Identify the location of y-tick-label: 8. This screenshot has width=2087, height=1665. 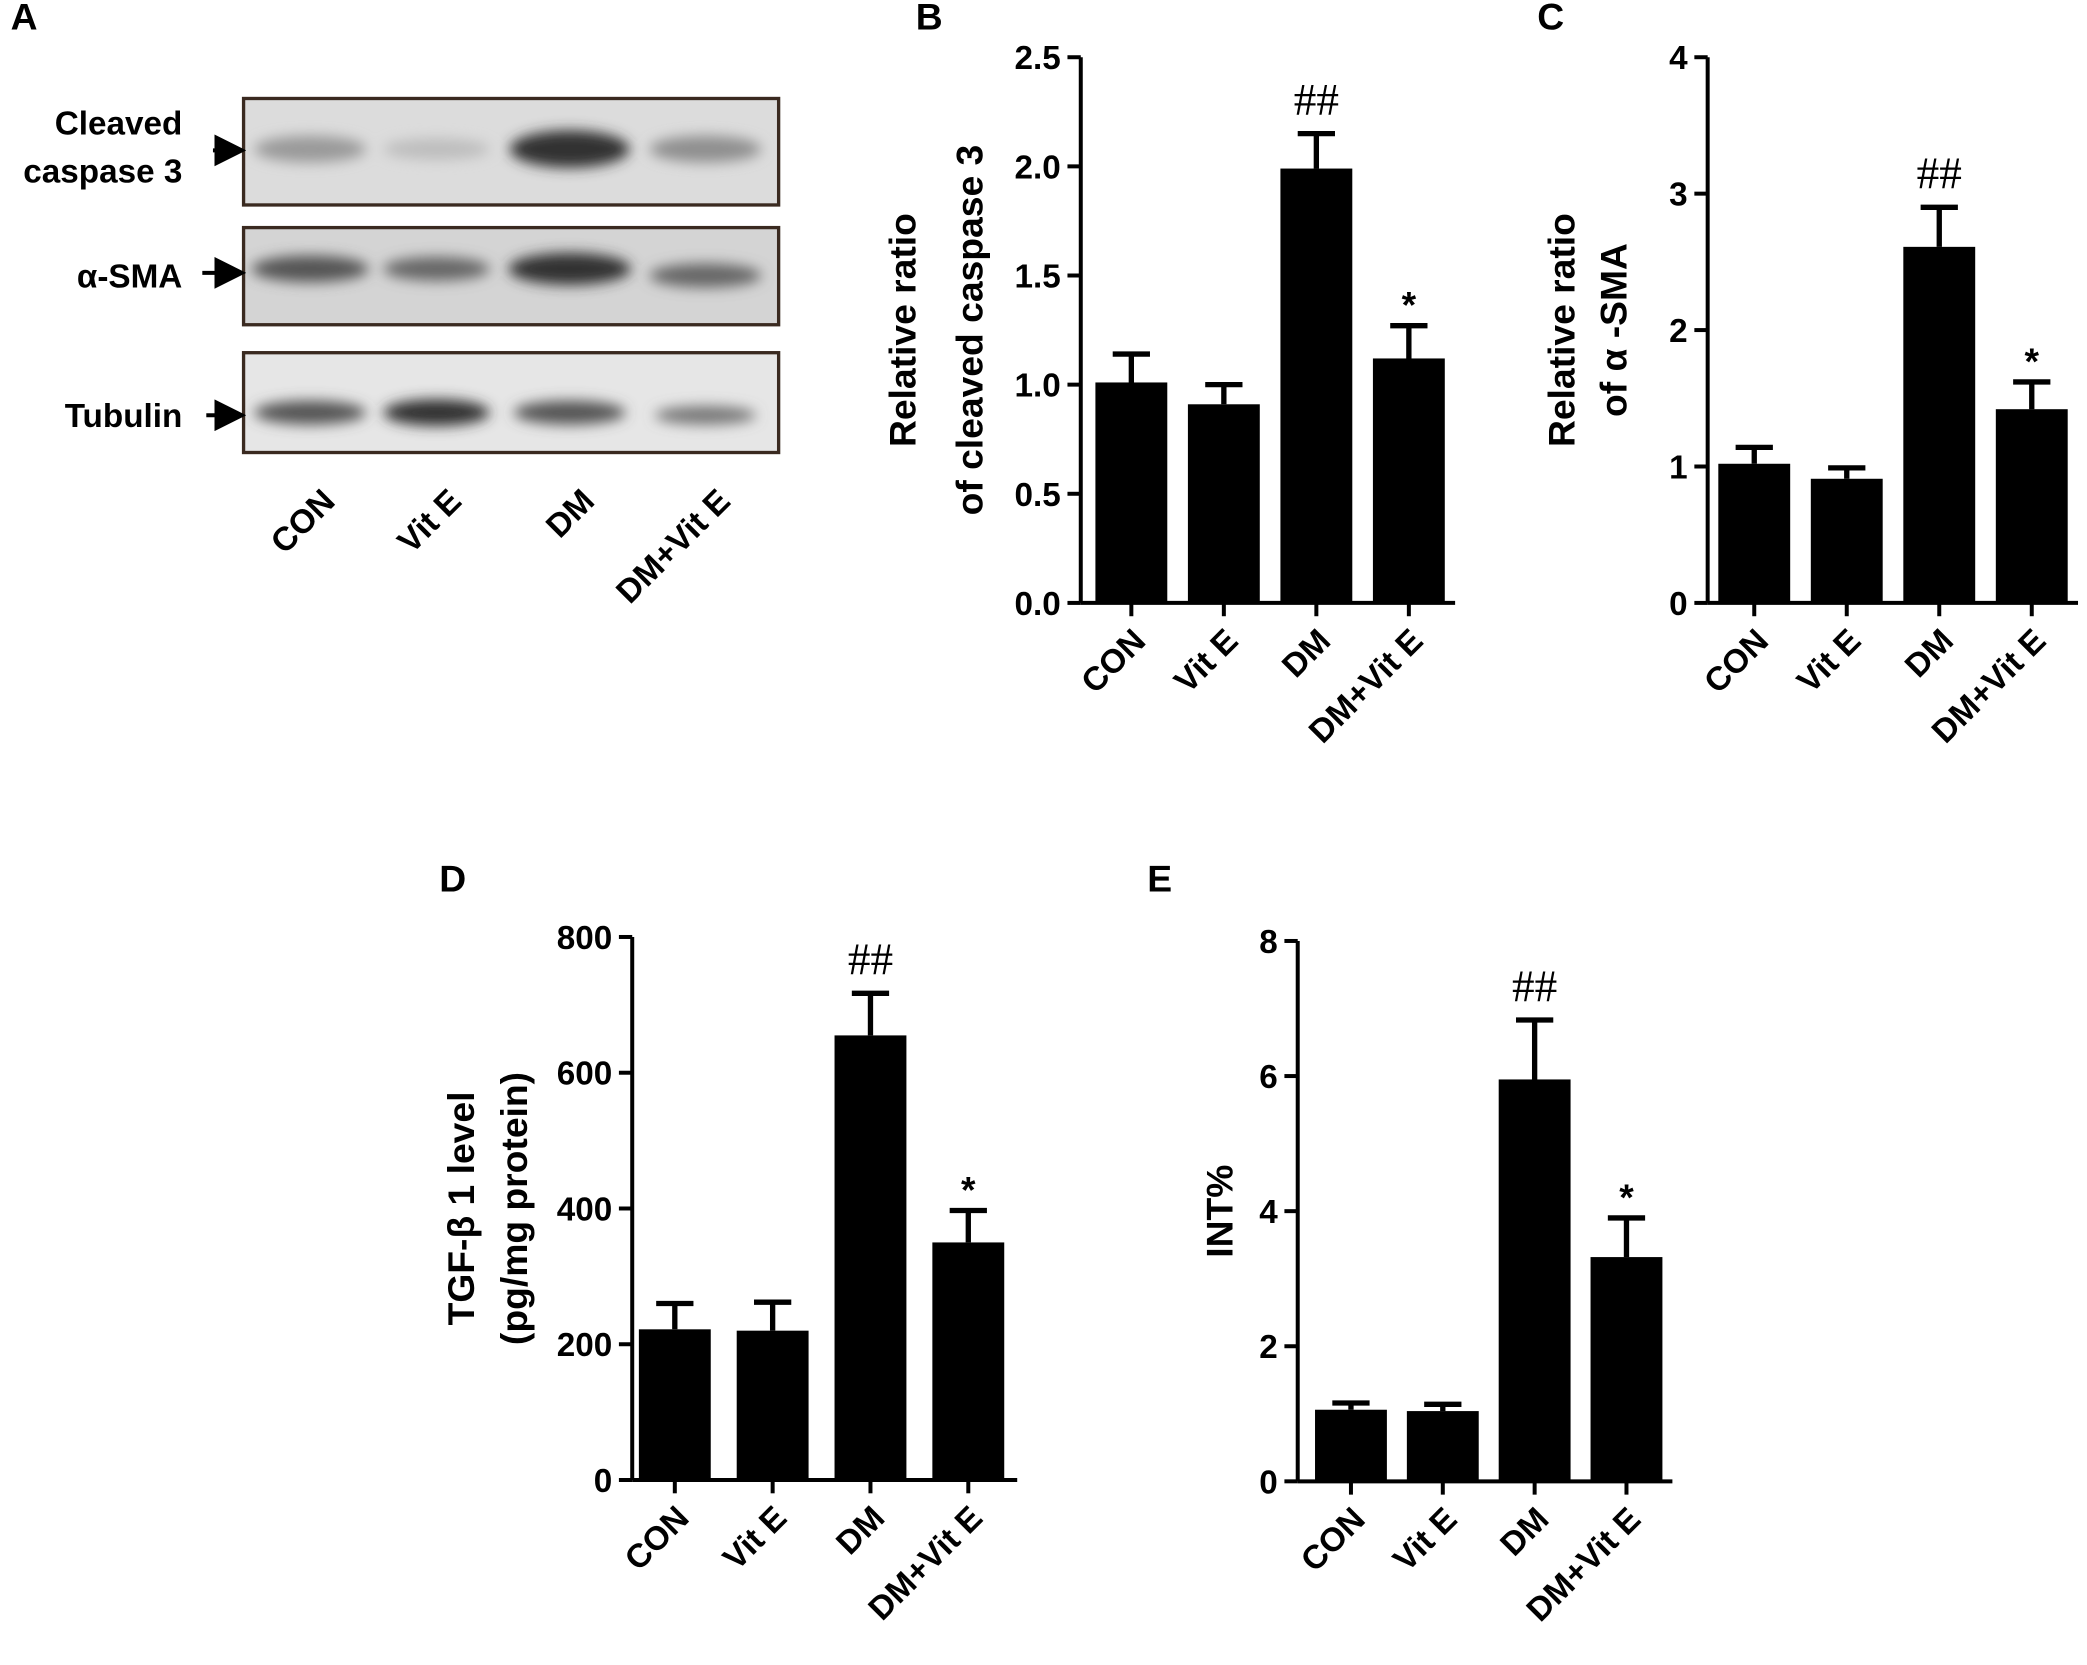
(1268, 942).